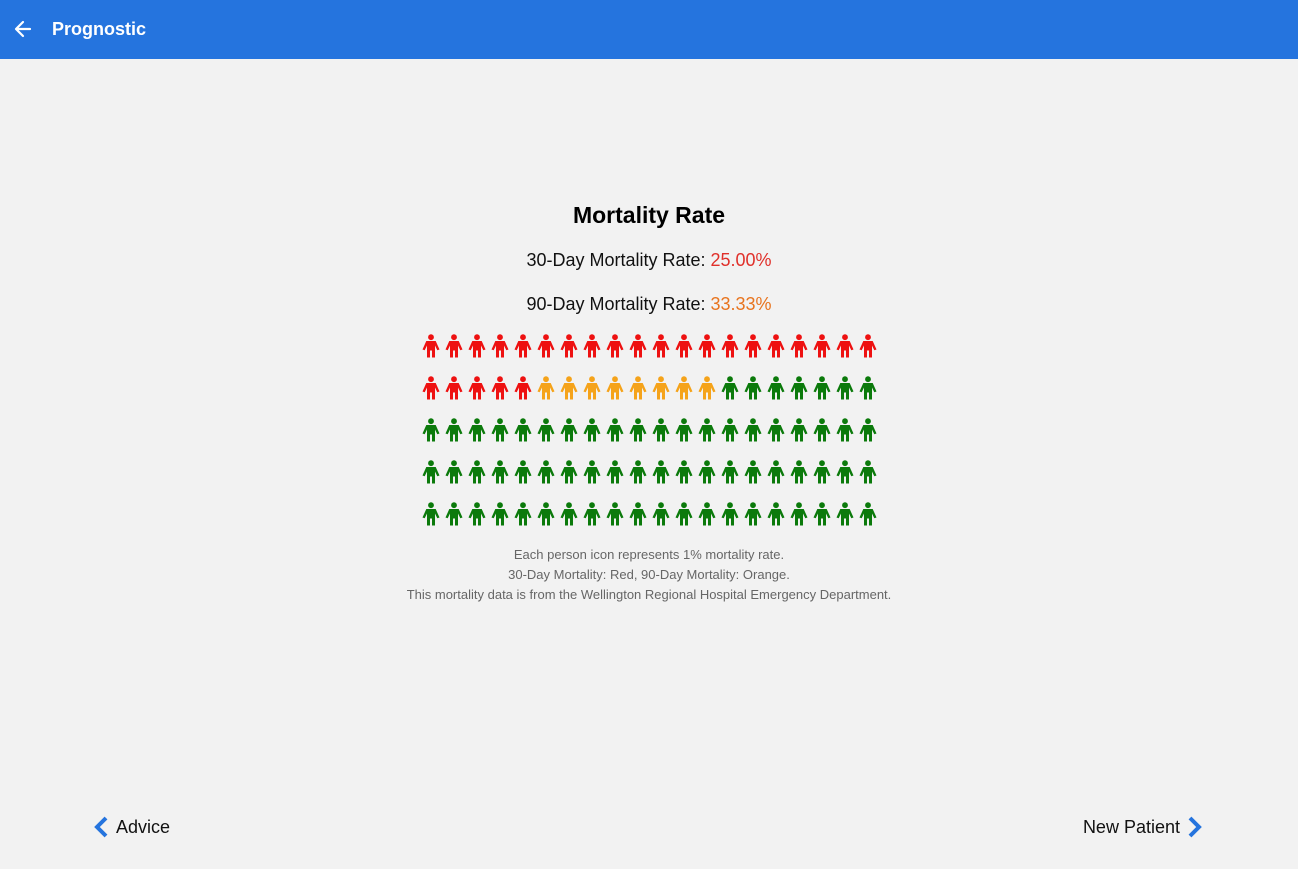  Describe the element at coordinates (1131, 827) in the screenshot. I see `new-patient-label: New Patient` at that location.